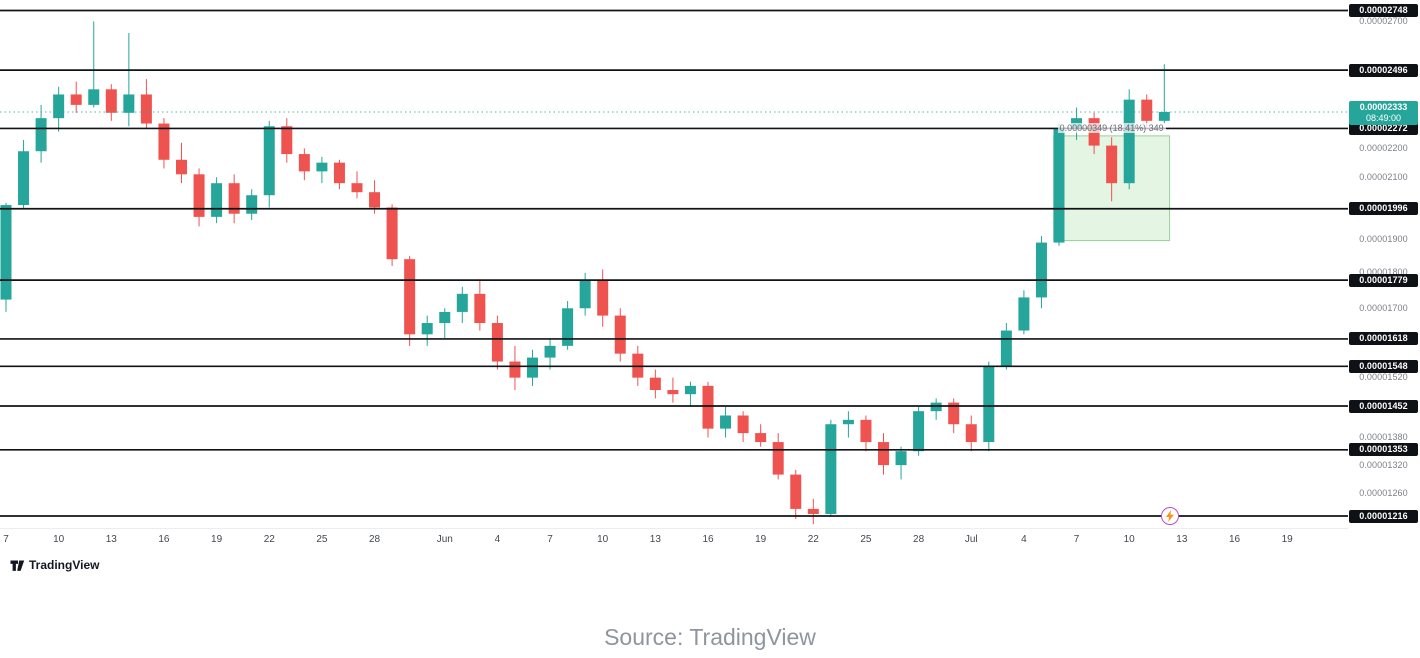 This screenshot has width=1420, height=658. I want to click on key-level-price-label: 0.00002496, so click(1383, 70).